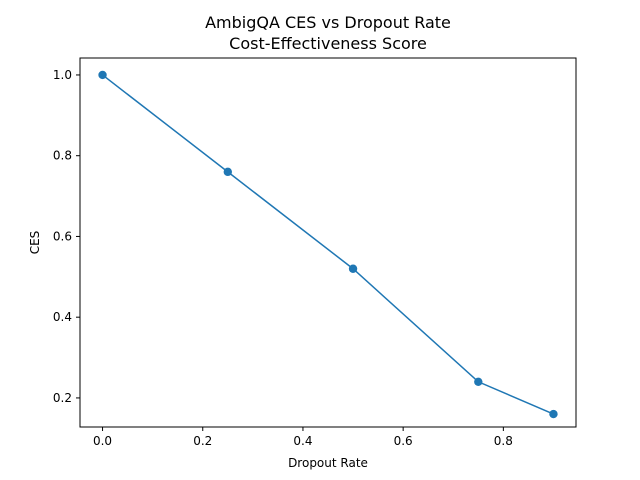 This screenshot has width=640, height=480. Describe the element at coordinates (328, 22) in the screenshot. I see `chart-title: AmbigQA CES vs Dropout Rate` at that location.